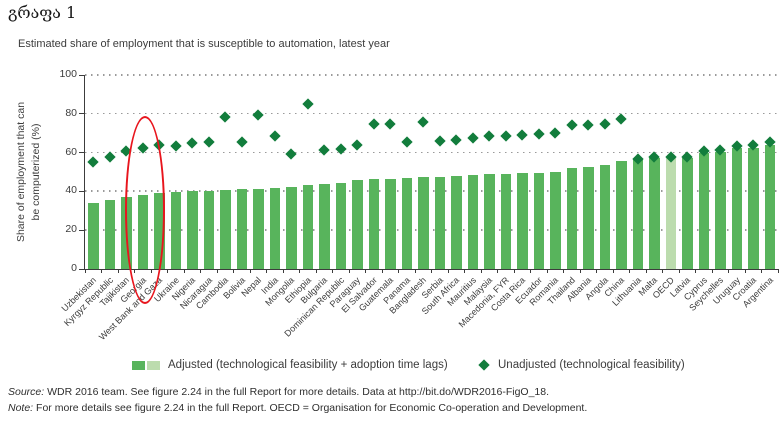 This screenshot has height=424, width=779. I want to click on page-title: გრაფა 1, so click(42, 12).